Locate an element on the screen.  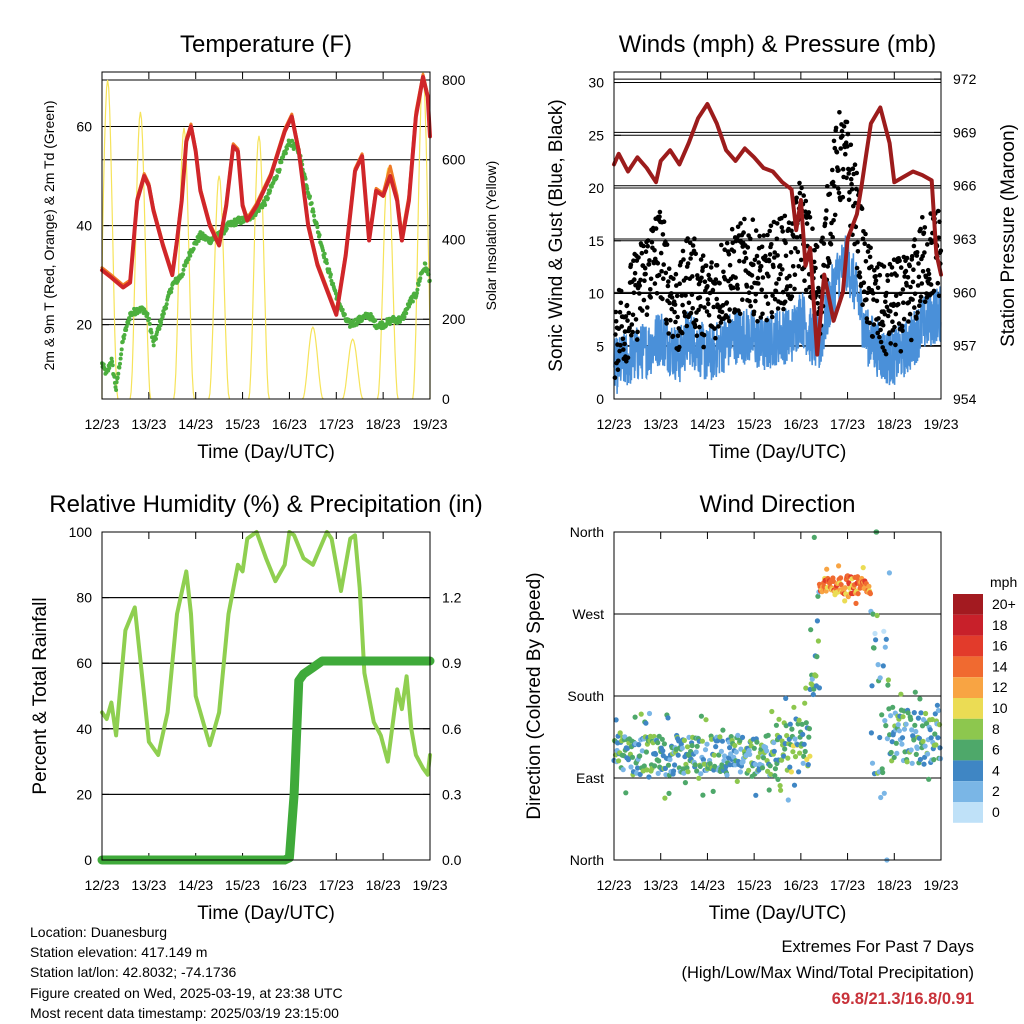
y-tick-label: 80 is located at coordinates (84, 598).